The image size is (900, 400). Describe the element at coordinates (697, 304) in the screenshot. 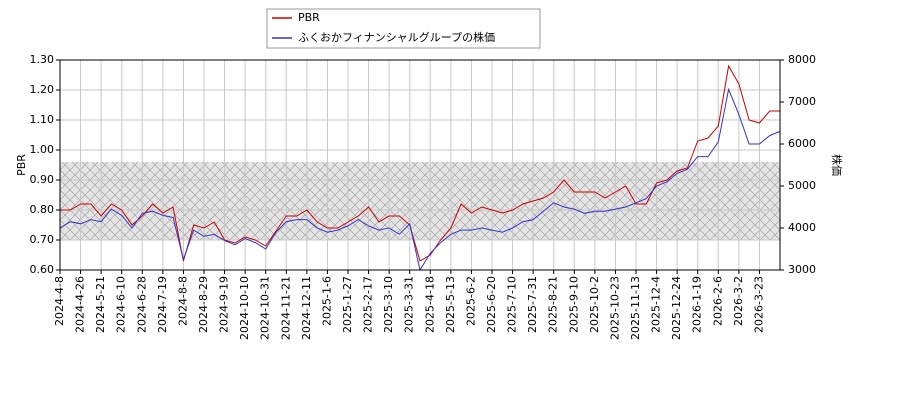

I see `x-tick-label: 2026-1-19` at that location.